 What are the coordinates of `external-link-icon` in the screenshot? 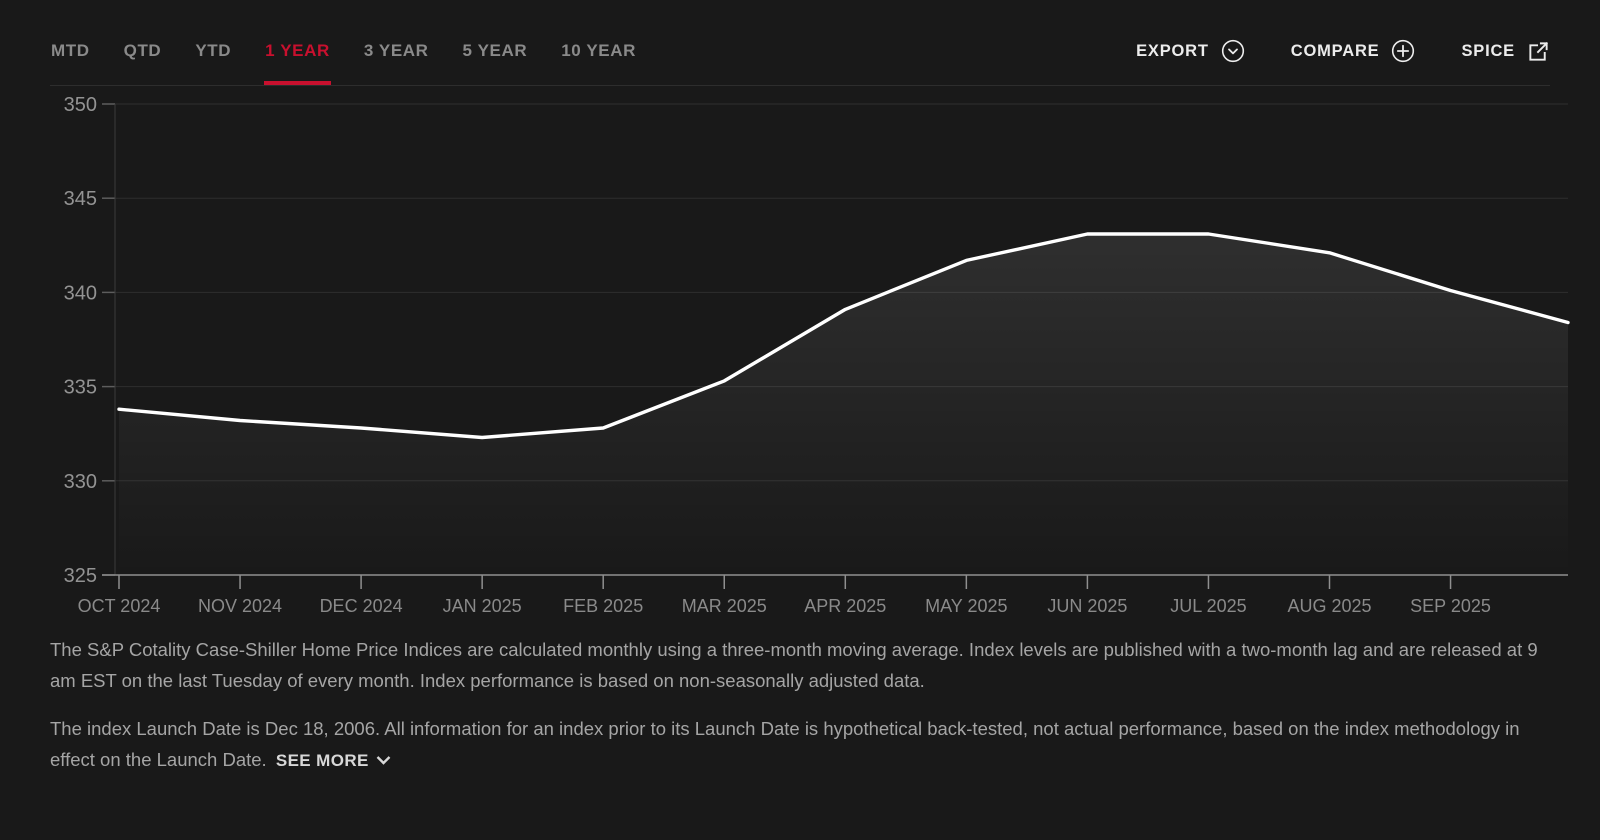 It's located at (1538, 51).